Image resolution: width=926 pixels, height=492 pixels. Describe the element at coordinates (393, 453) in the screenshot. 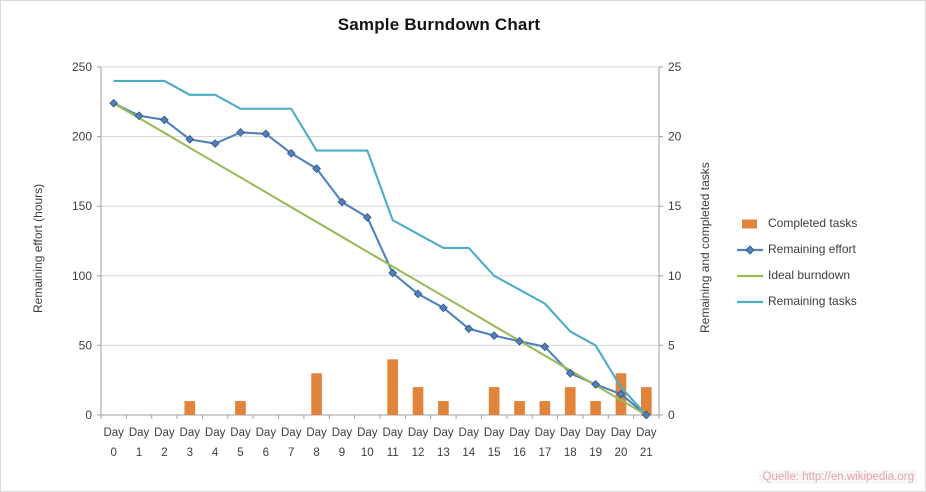

I see `svg-text: 11` at that location.